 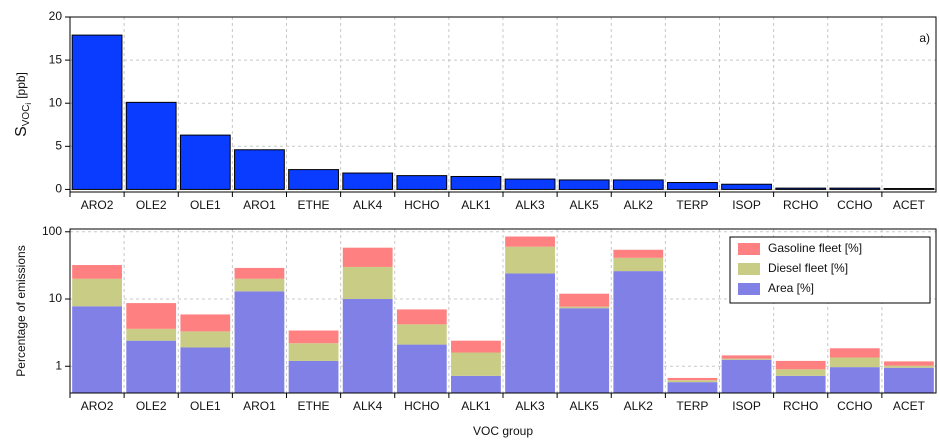 I want to click on y-tick-label: 1, so click(x=58, y=365).